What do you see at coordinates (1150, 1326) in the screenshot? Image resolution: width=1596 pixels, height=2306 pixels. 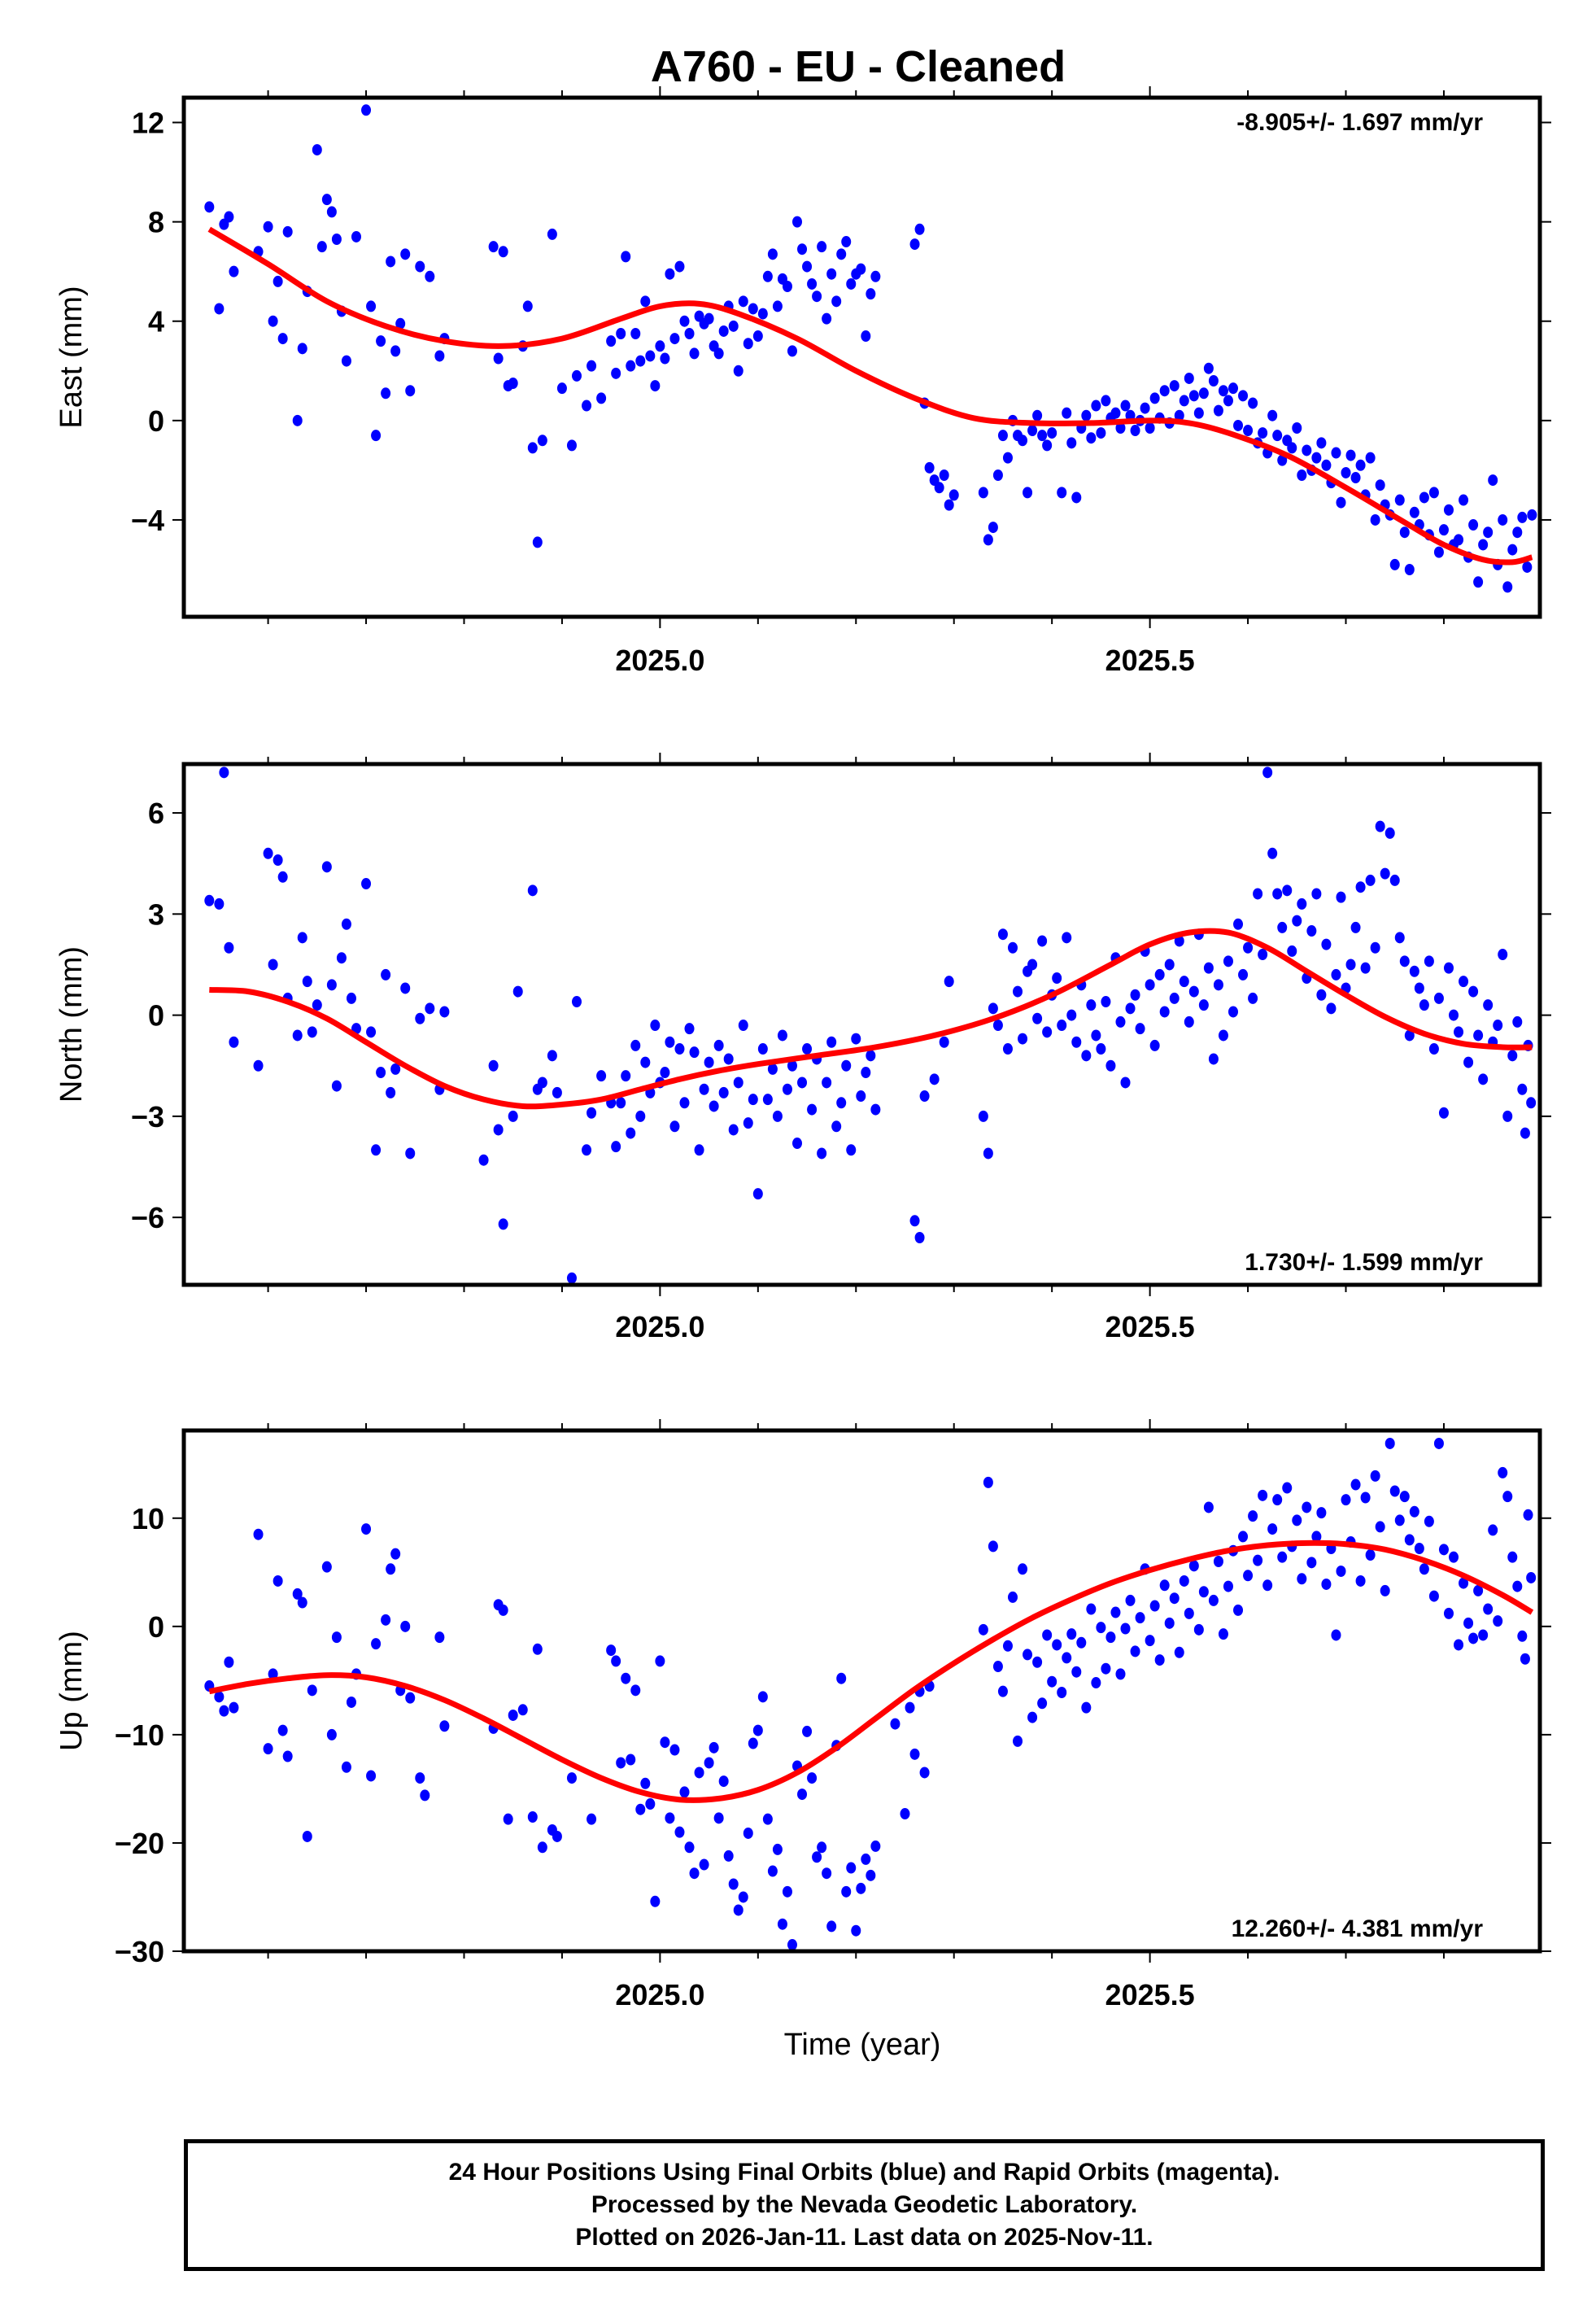 I see `x-tick-label: 2025.5` at bounding box center [1150, 1326].